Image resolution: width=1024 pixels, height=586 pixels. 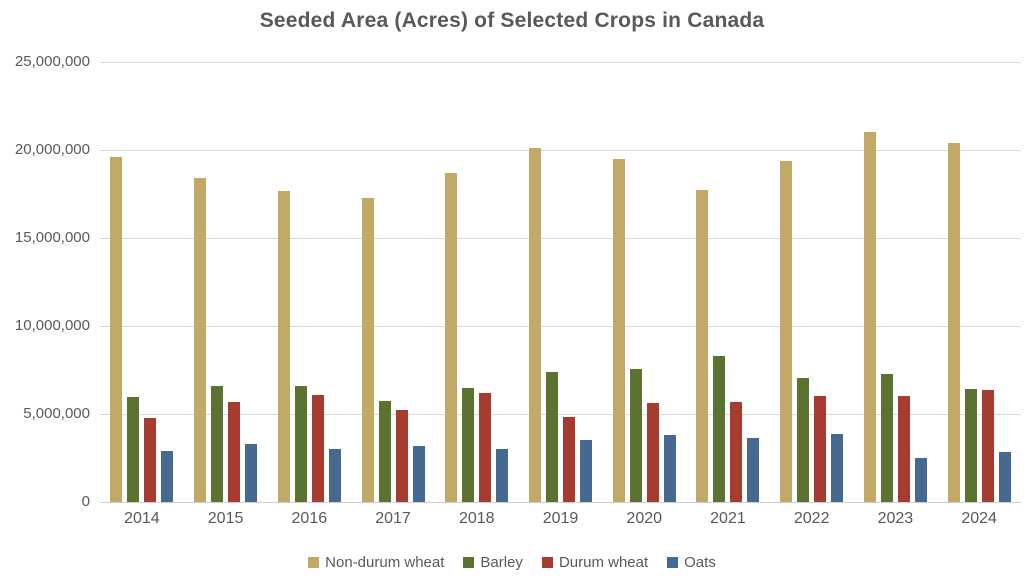 What do you see at coordinates (1004, 476) in the screenshot?
I see `bar-oats-2024` at bounding box center [1004, 476].